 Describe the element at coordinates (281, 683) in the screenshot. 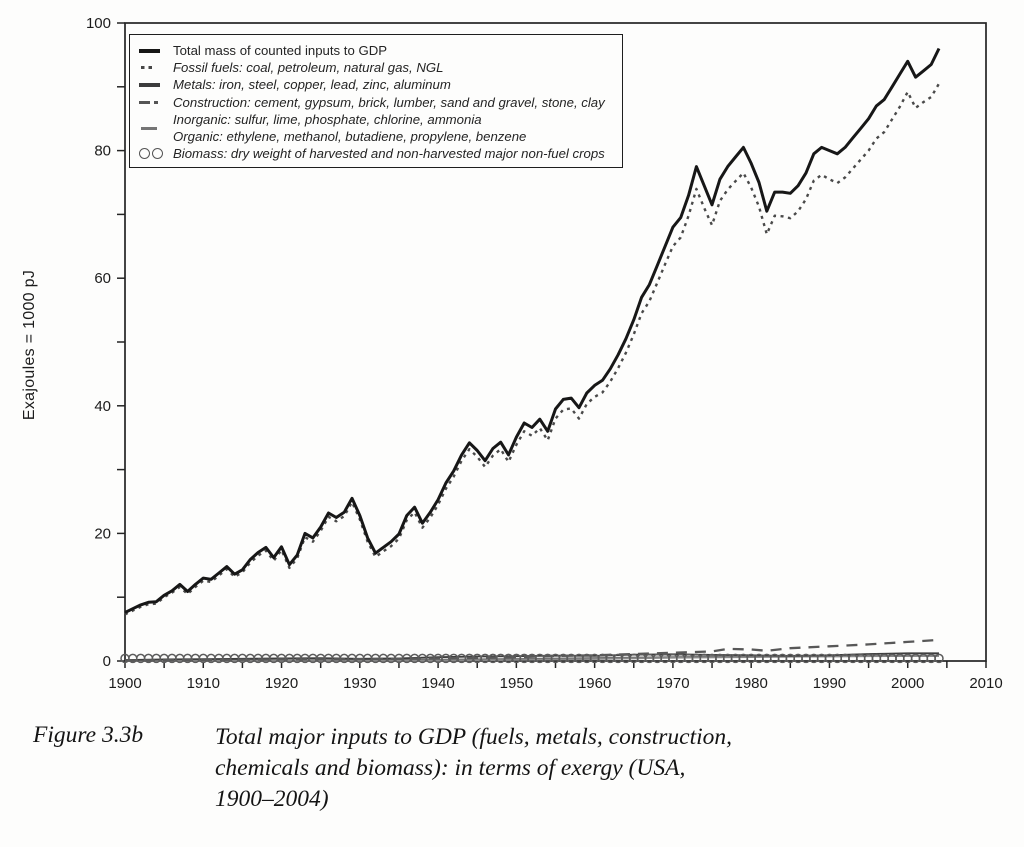

I see `svg-text: 1920` at that location.